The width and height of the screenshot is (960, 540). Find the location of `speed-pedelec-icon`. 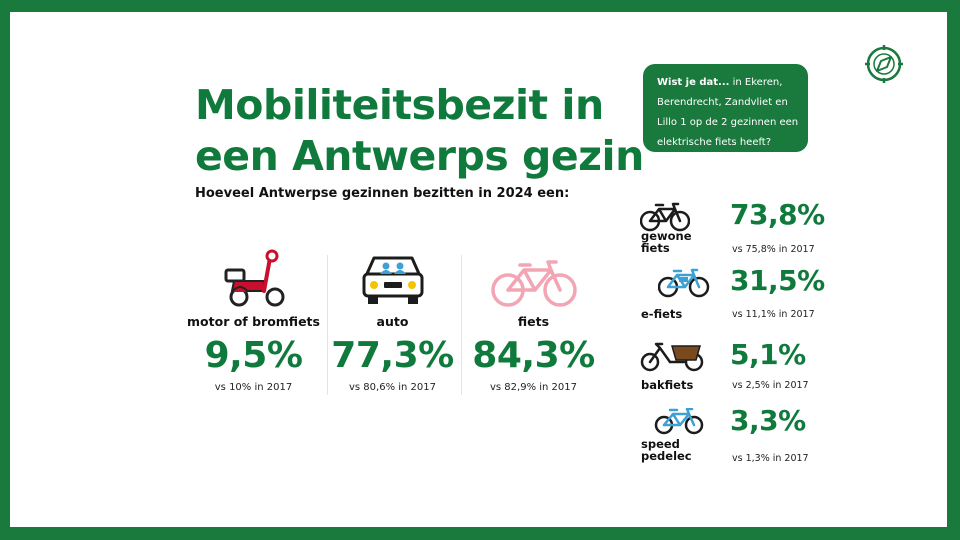

speed-pedelec-icon is located at coordinates (679, 423).